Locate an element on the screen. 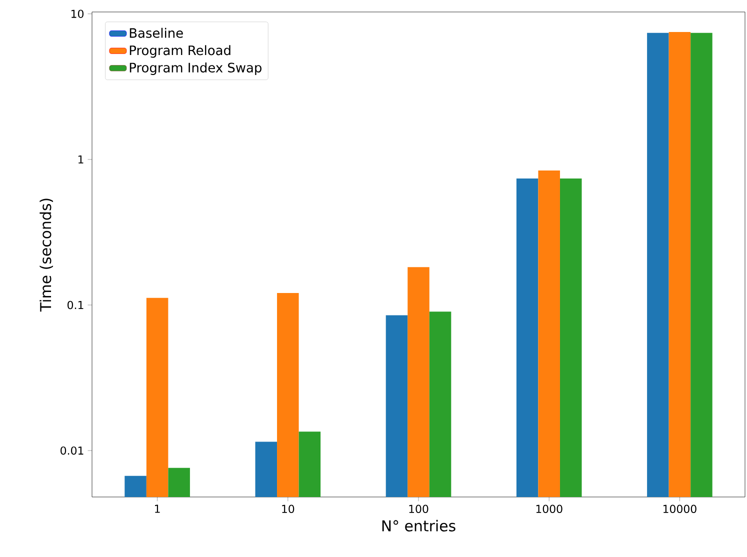 Image resolution: width=747 pixels, height=557 pixels. x-tick-label: 10 is located at coordinates (288, 509).